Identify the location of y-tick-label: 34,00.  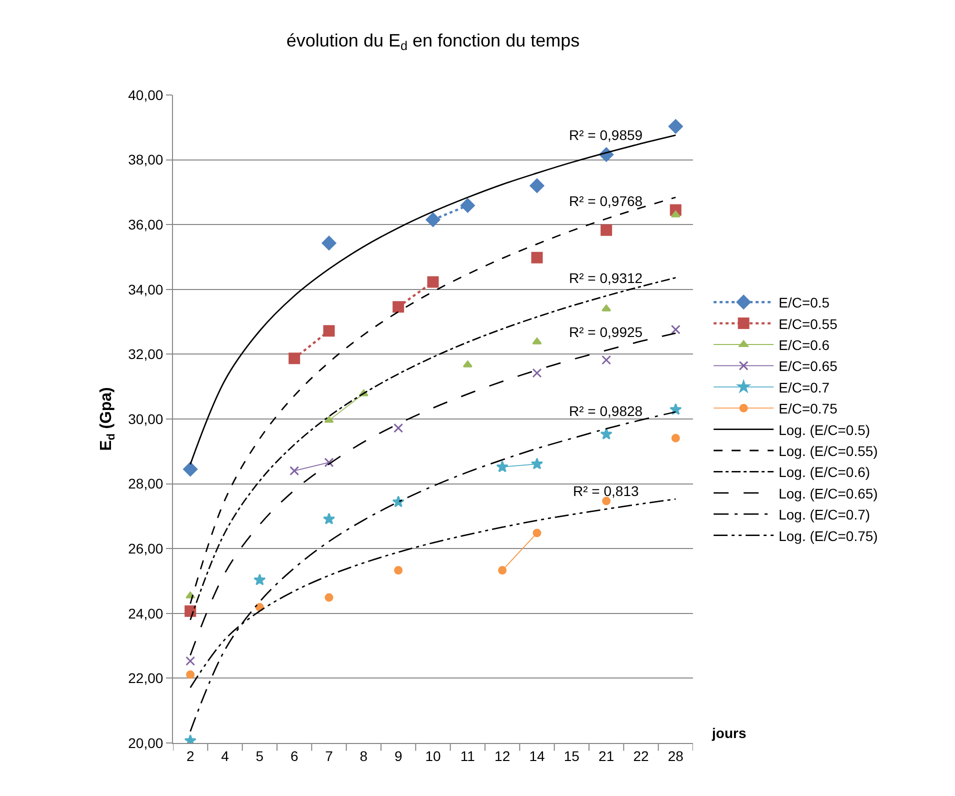
(146, 289).